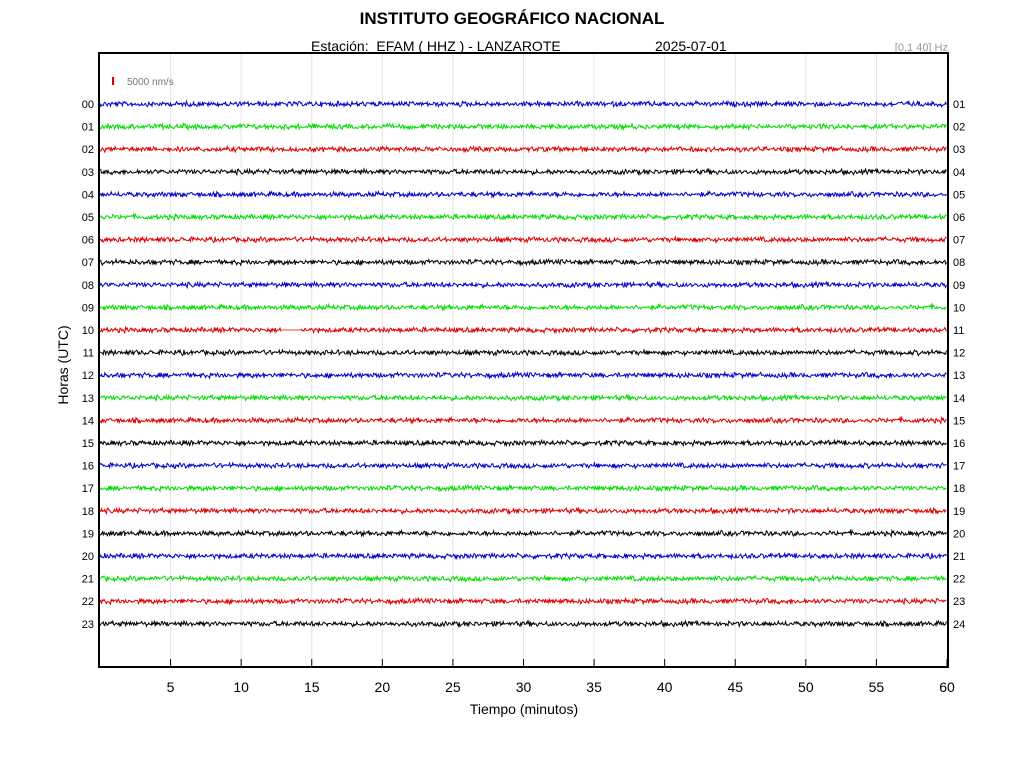  Describe the element at coordinates (959, 625) in the screenshot. I see `hour-label-right: 24` at that location.